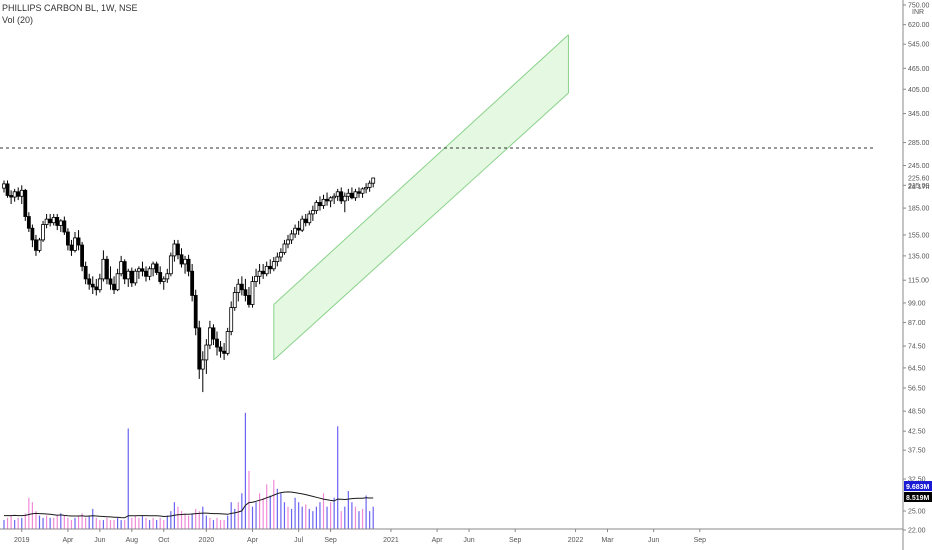 The width and height of the screenshot is (932, 550). I want to click on volume-badge-bg, so click(918, 486).